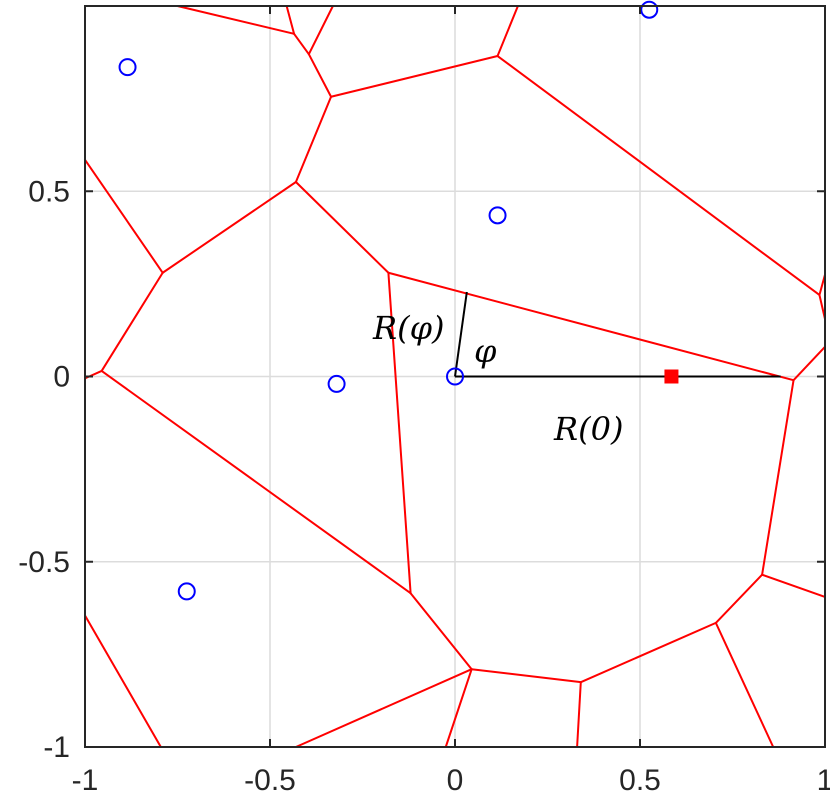 Image resolution: width=830 pixels, height=802 pixels. Describe the element at coordinates (588, 429) in the screenshot. I see `annotation-r-zero: R(0)` at that location.